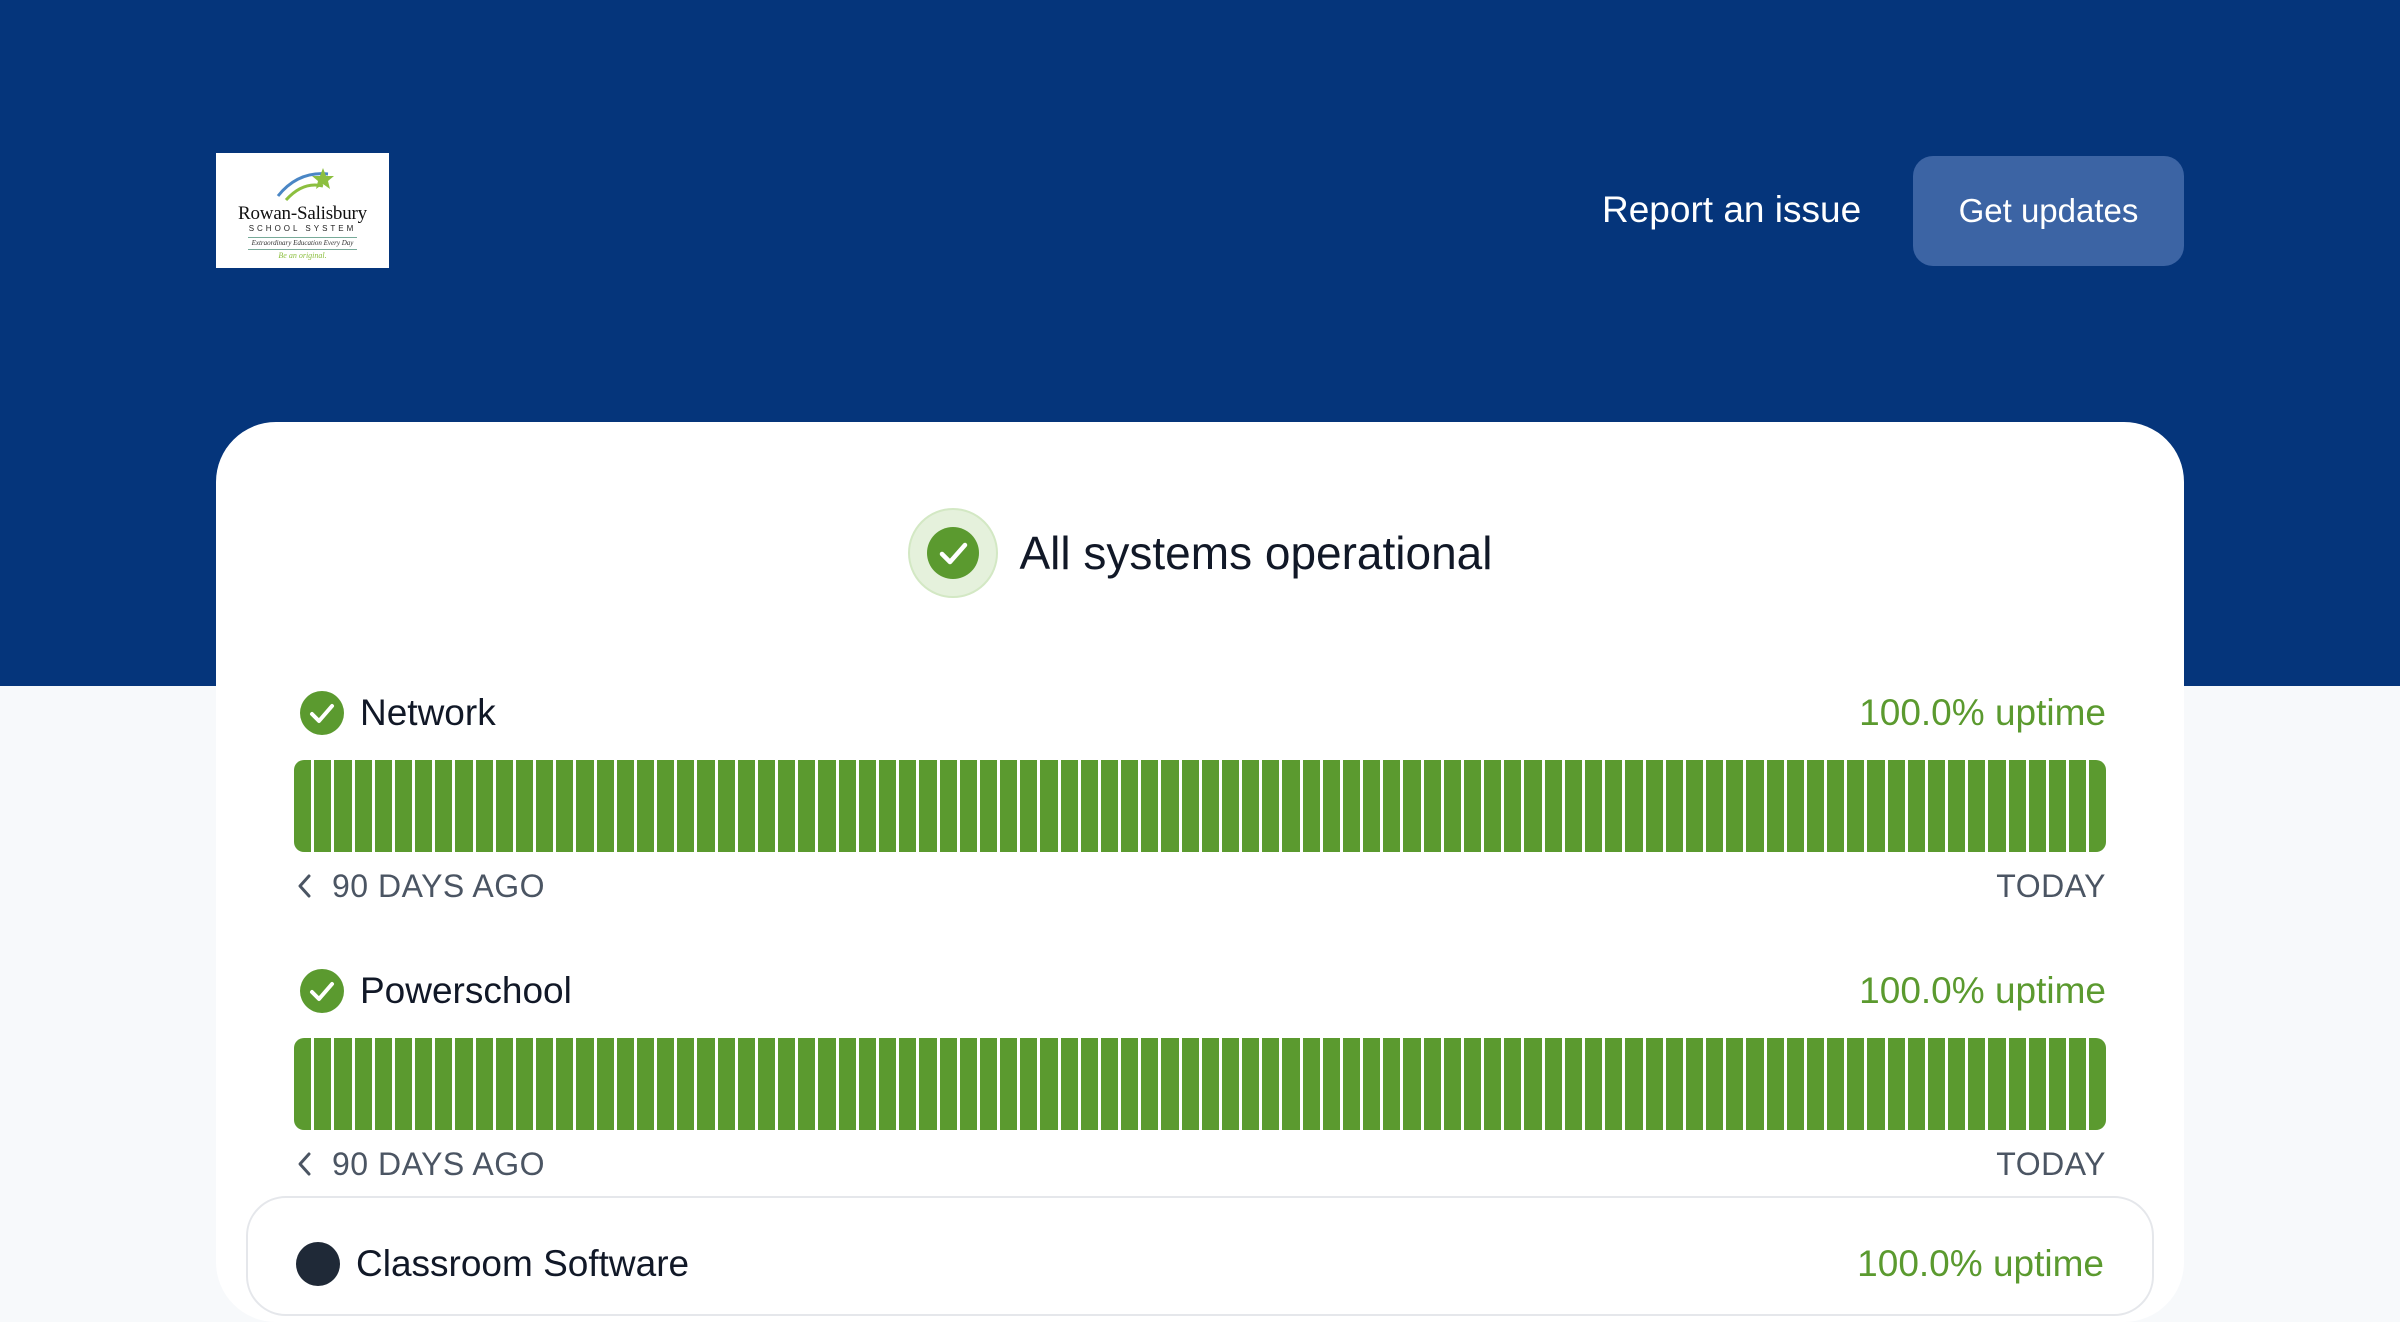  Describe the element at coordinates (1732, 209) in the screenshot. I see `report-issue-link: Report an issue` at that location.